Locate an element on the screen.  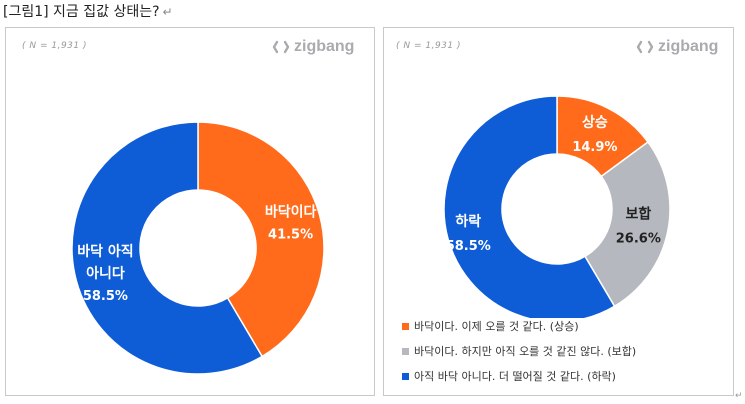
caption-text: [그림1] 지금 집값 상태는? is located at coordinates (81, 12).